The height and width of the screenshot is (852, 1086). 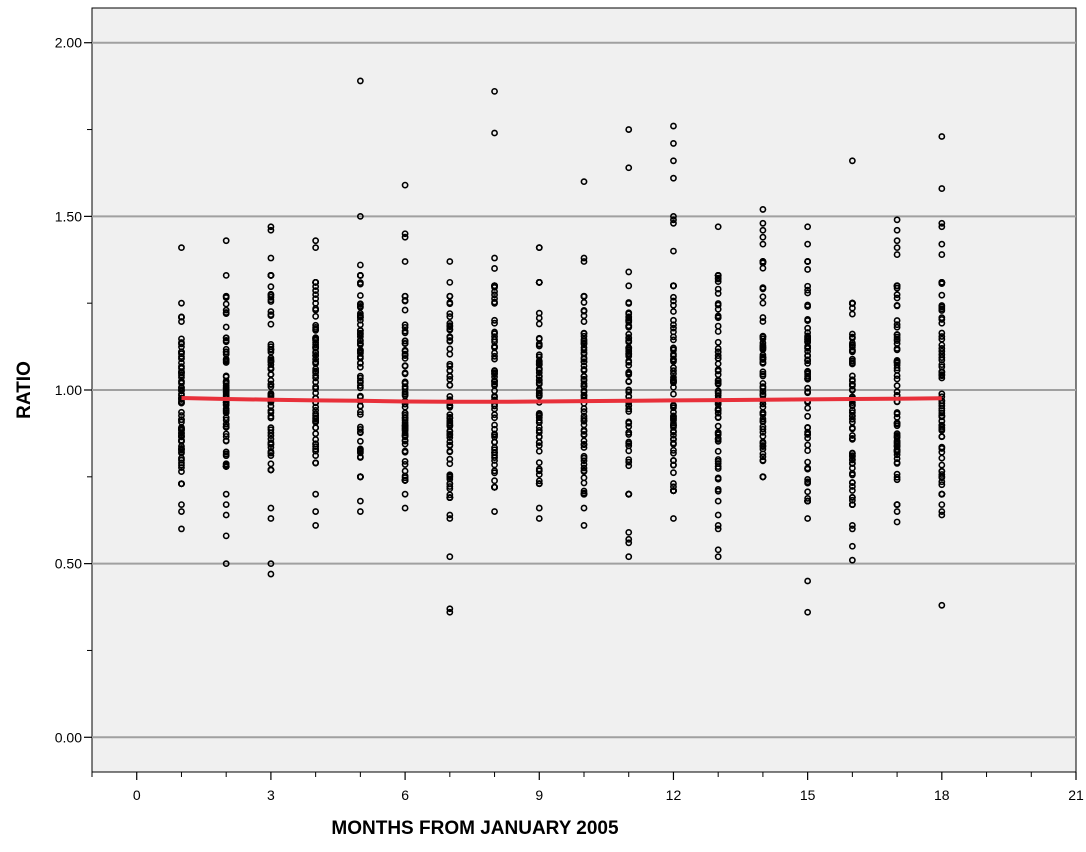 I want to click on fit-line, so click(x=561, y=400).